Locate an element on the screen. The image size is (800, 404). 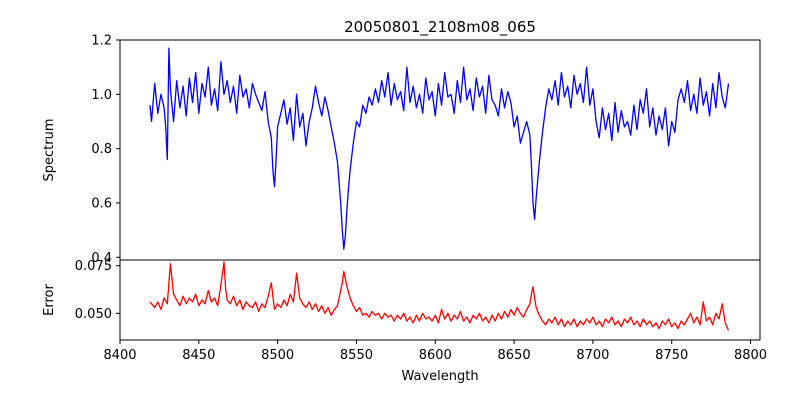
error-y-tick-label: 0.050 is located at coordinates (93, 314).